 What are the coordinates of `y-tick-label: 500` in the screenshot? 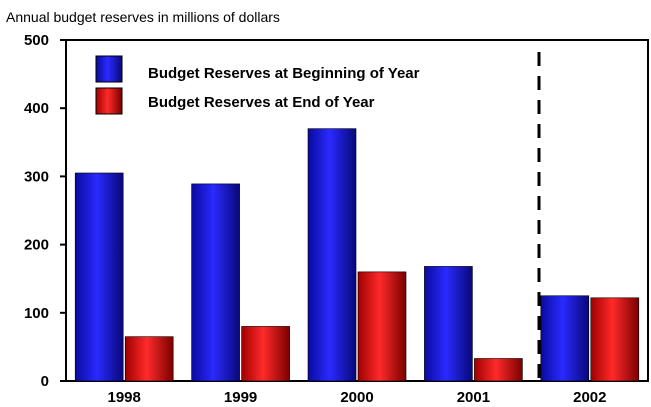 It's located at (36, 40).